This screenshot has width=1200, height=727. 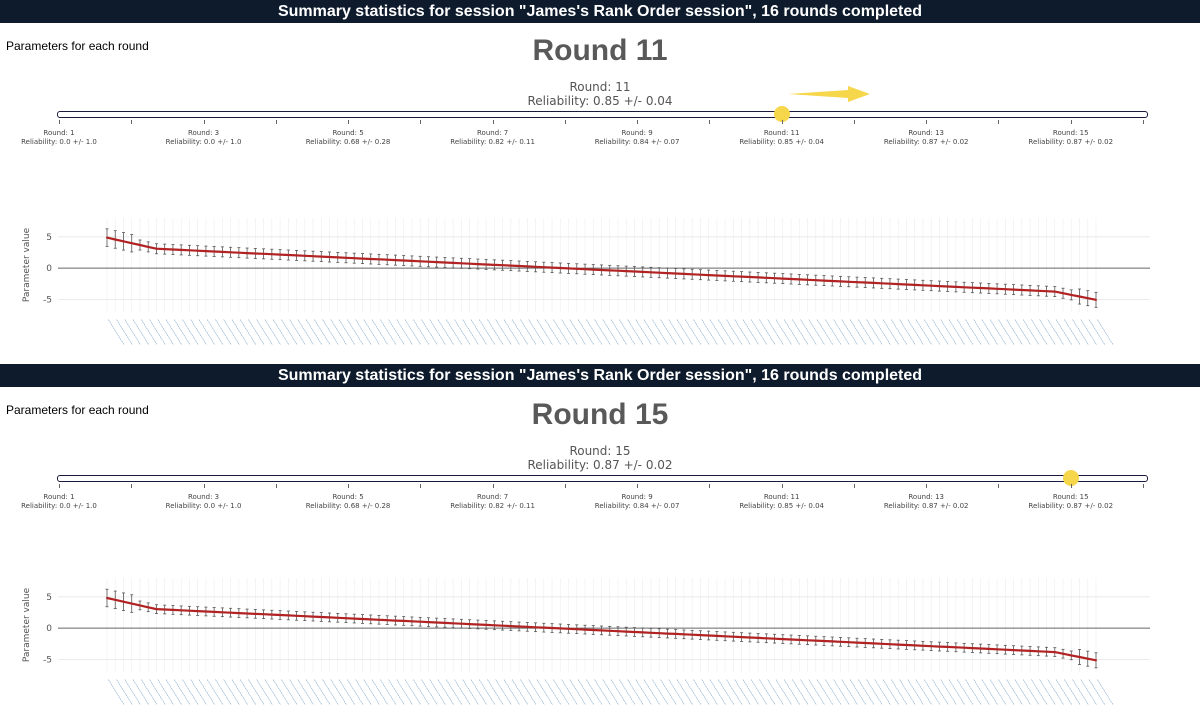 What do you see at coordinates (49, 238) in the screenshot?
I see `y-tick-label: 5` at bounding box center [49, 238].